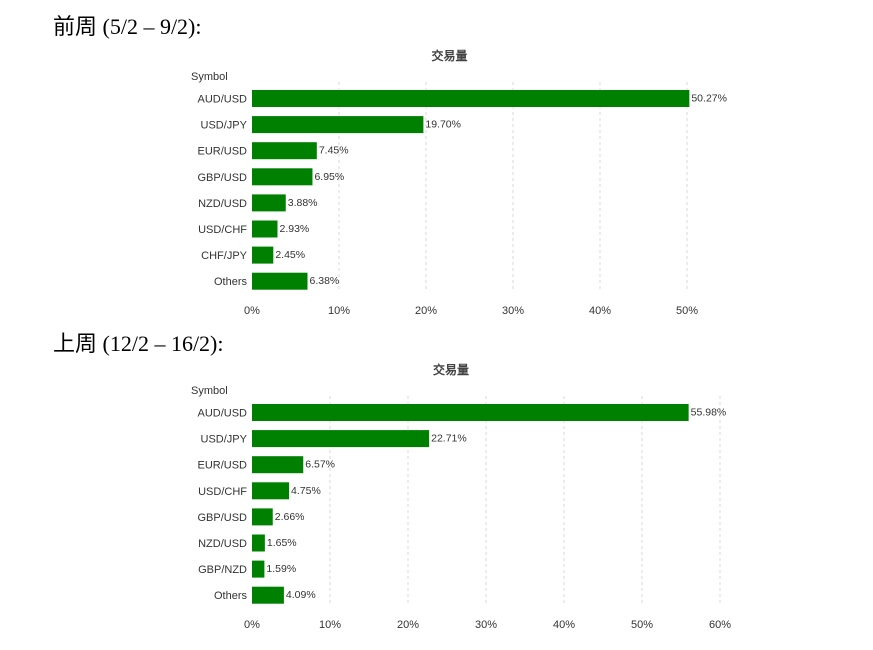  Describe the element at coordinates (449, 55) in the screenshot. I see `chart-title: 交易量` at that location.